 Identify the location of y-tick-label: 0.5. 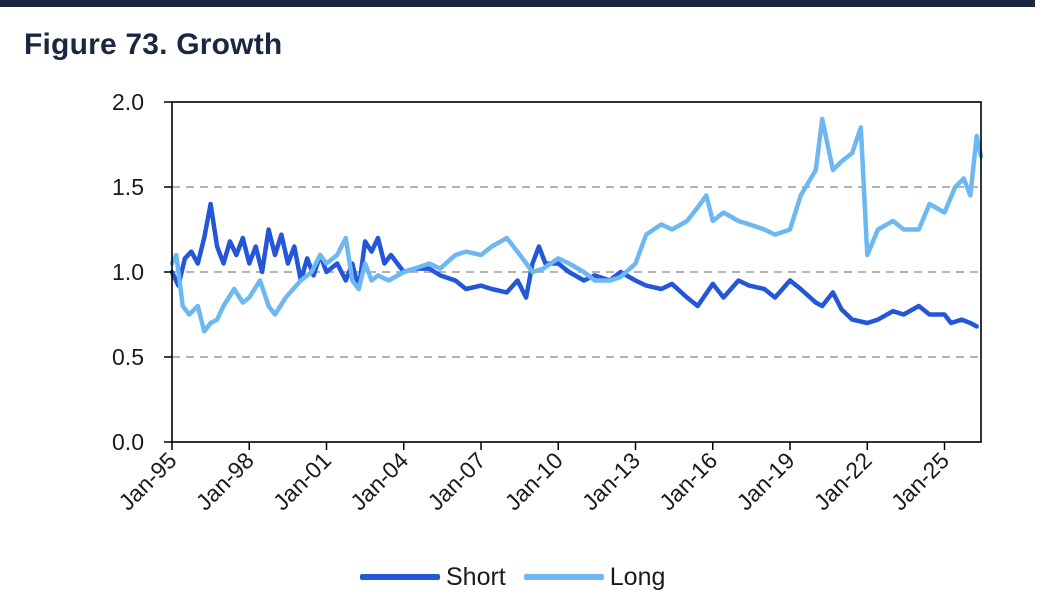
(128, 357).